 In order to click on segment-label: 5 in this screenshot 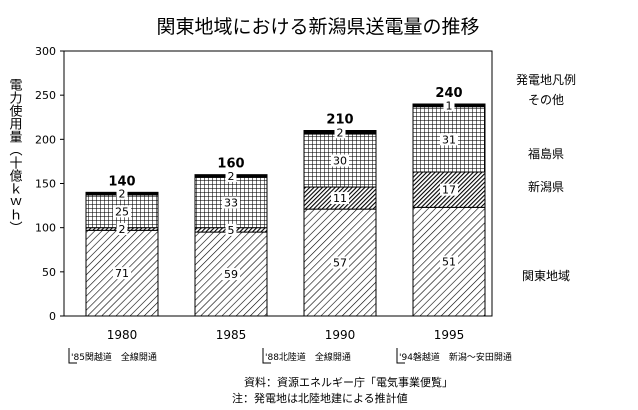, I will do `click(231, 230)`.